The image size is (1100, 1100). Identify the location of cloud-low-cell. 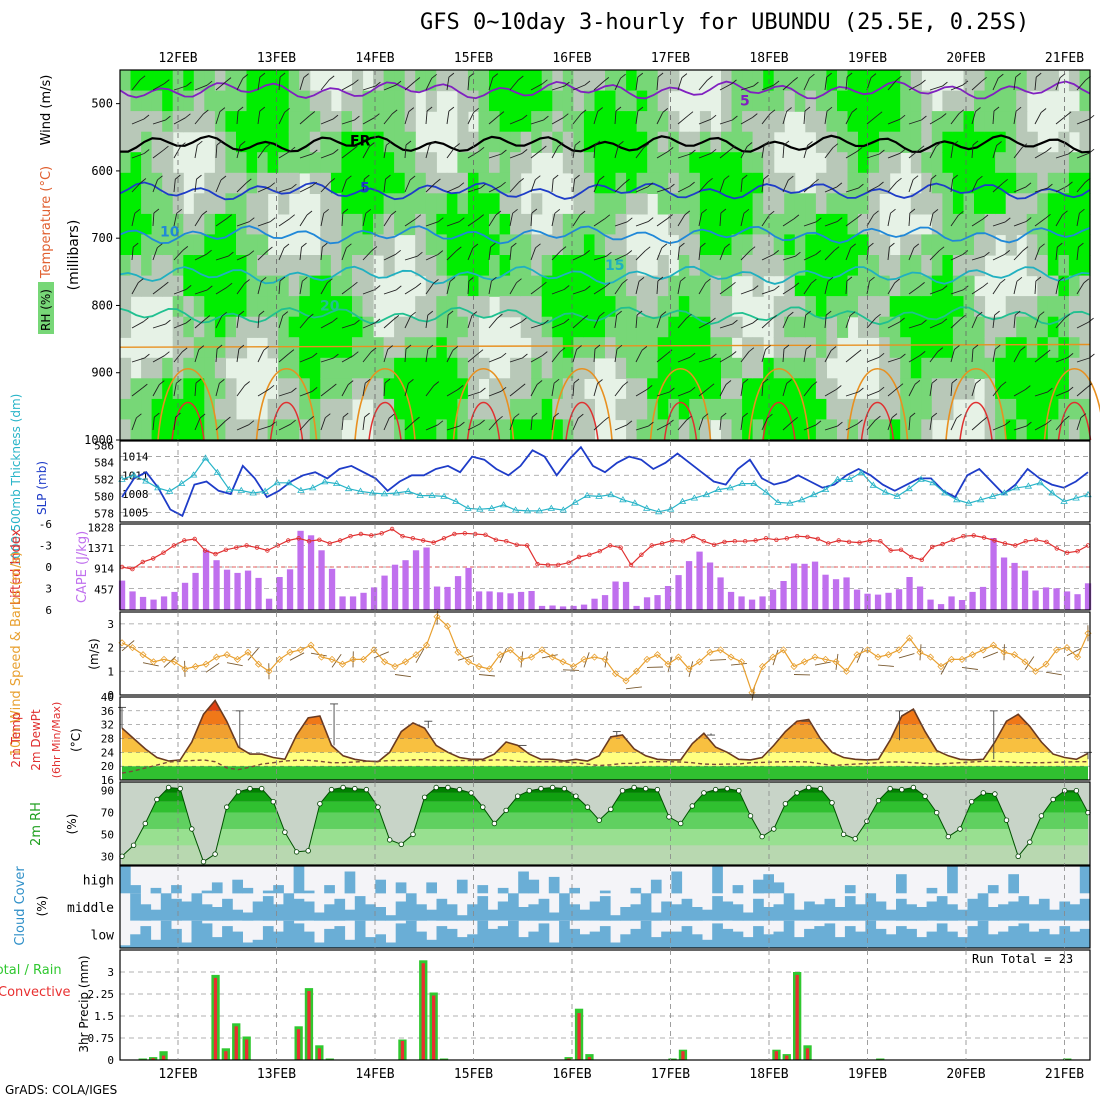
(1054, 941).